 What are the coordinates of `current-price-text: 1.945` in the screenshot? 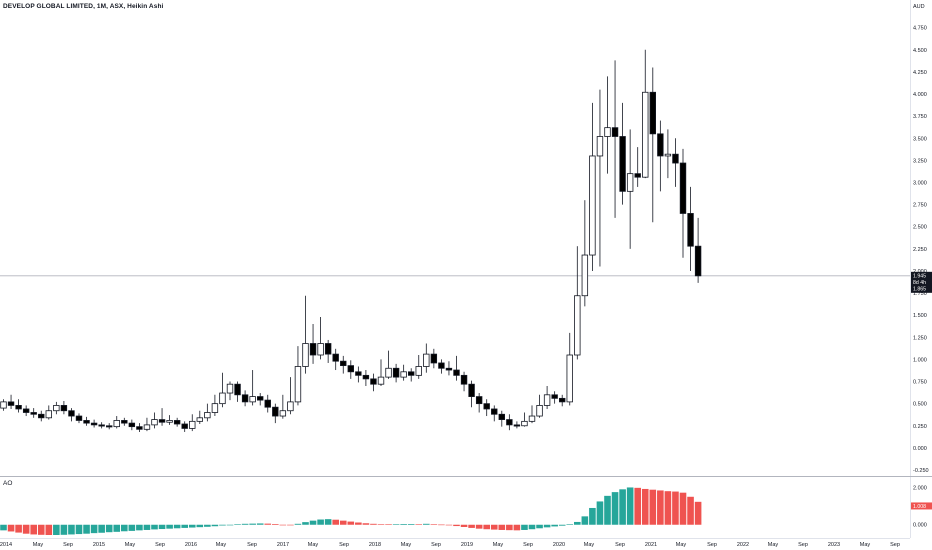 It's located at (919, 277).